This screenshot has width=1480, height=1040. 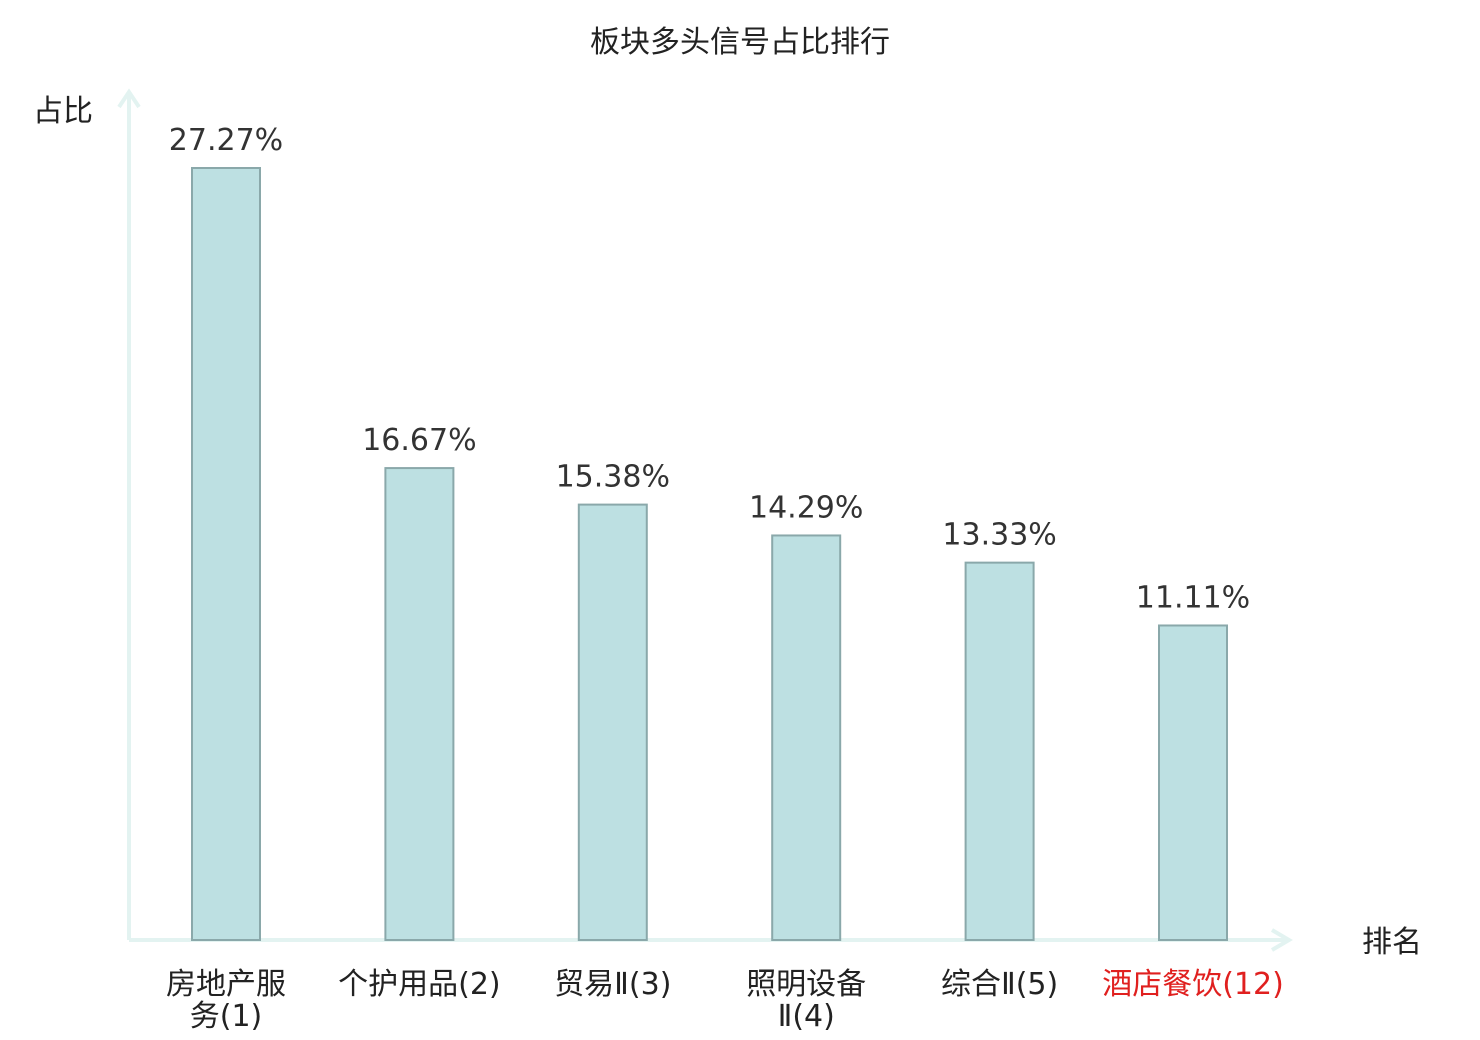 I want to click on bar-value-label: 14.29%, so click(x=806, y=507).